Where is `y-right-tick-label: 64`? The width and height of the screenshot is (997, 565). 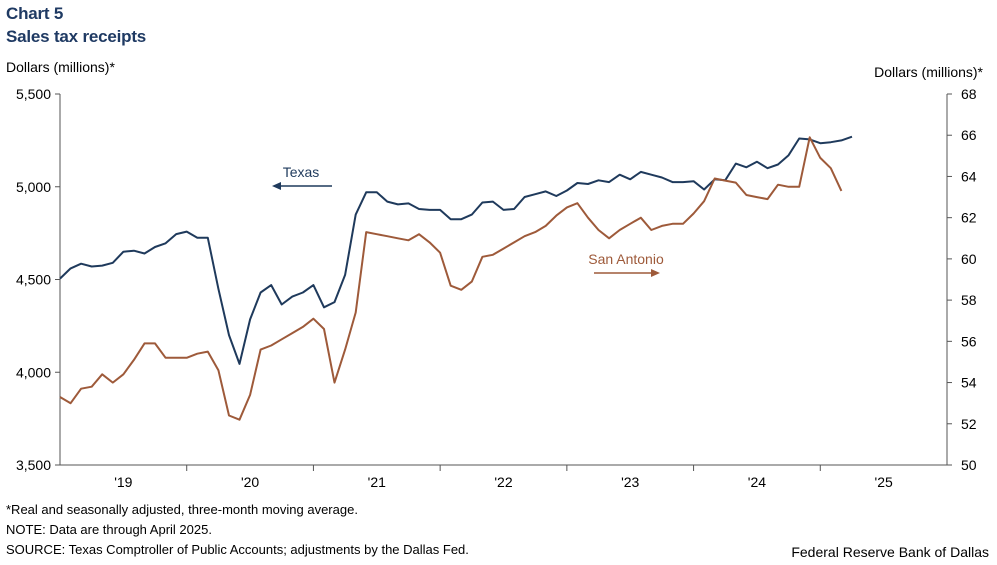
y-right-tick-label: 64 is located at coordinates (969, 176).